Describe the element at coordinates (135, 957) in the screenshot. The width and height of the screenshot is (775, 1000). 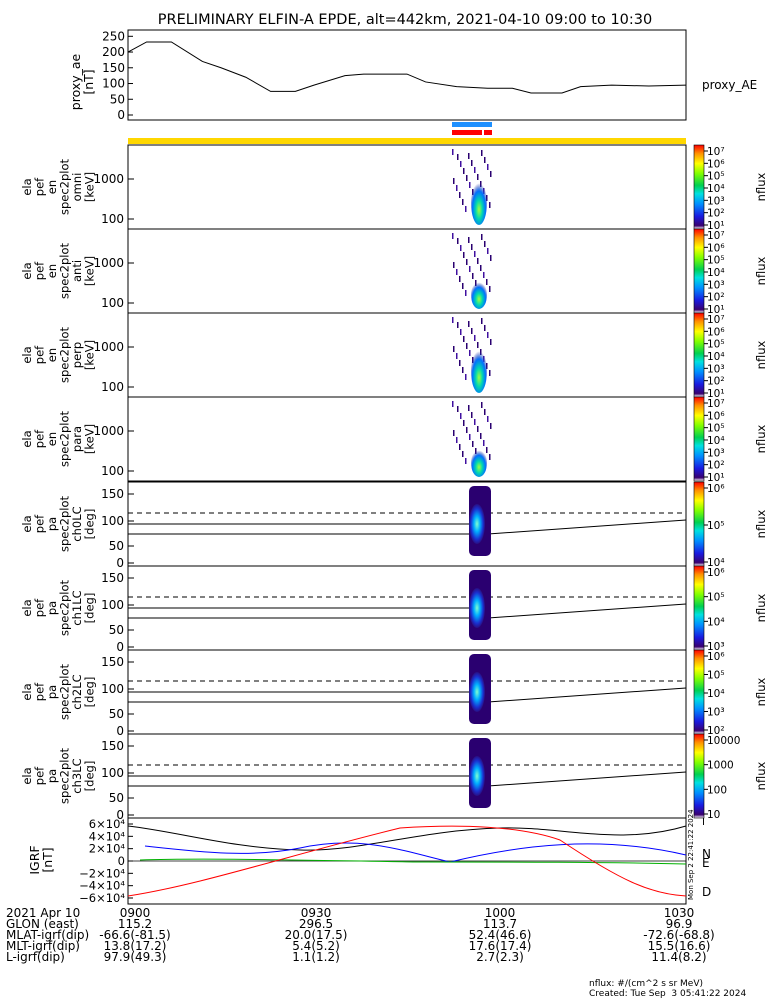
I see `footer-row-value: 97.9(49.3)` at that location.